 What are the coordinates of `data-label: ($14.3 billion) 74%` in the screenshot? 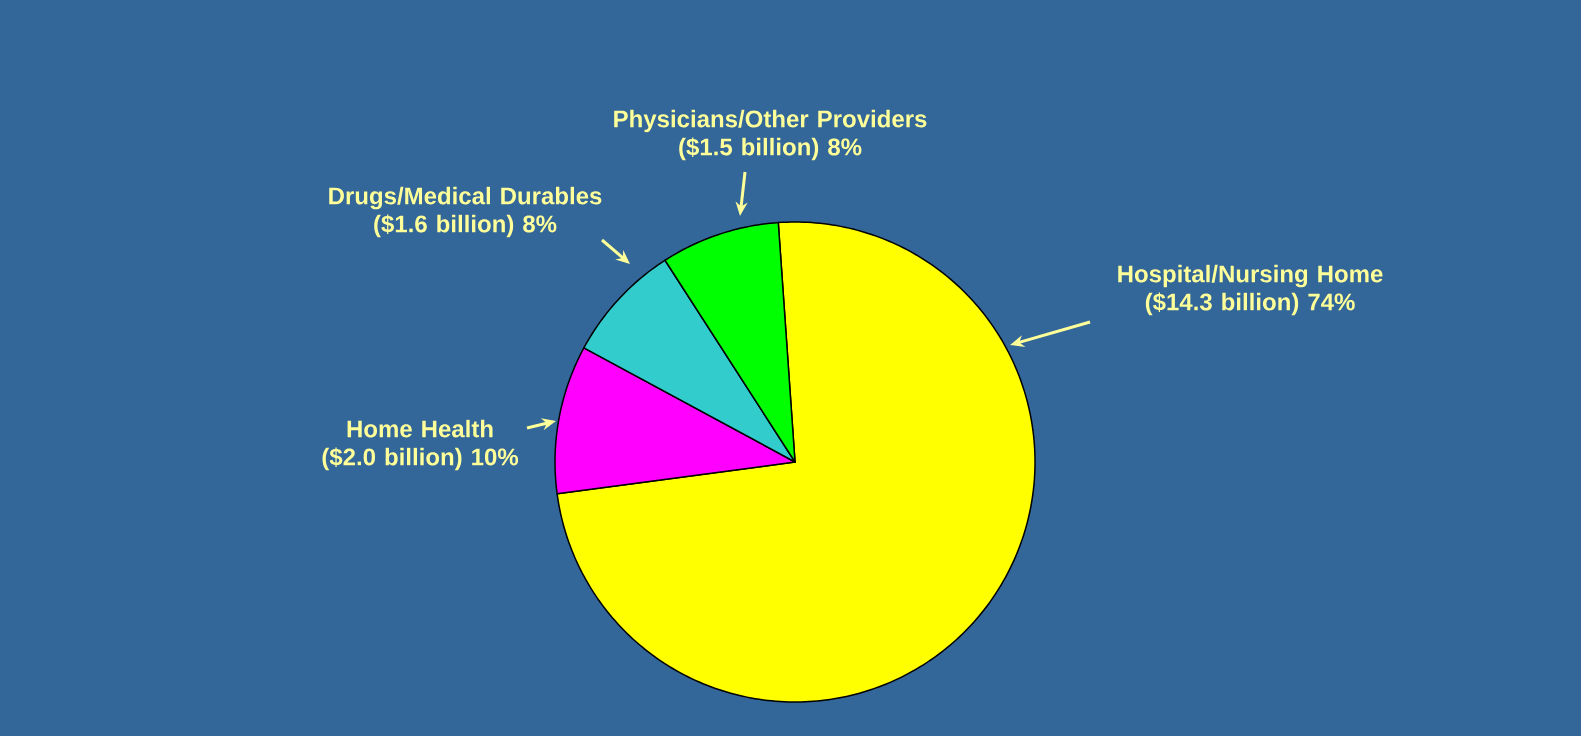 It's located at (1250, 304).